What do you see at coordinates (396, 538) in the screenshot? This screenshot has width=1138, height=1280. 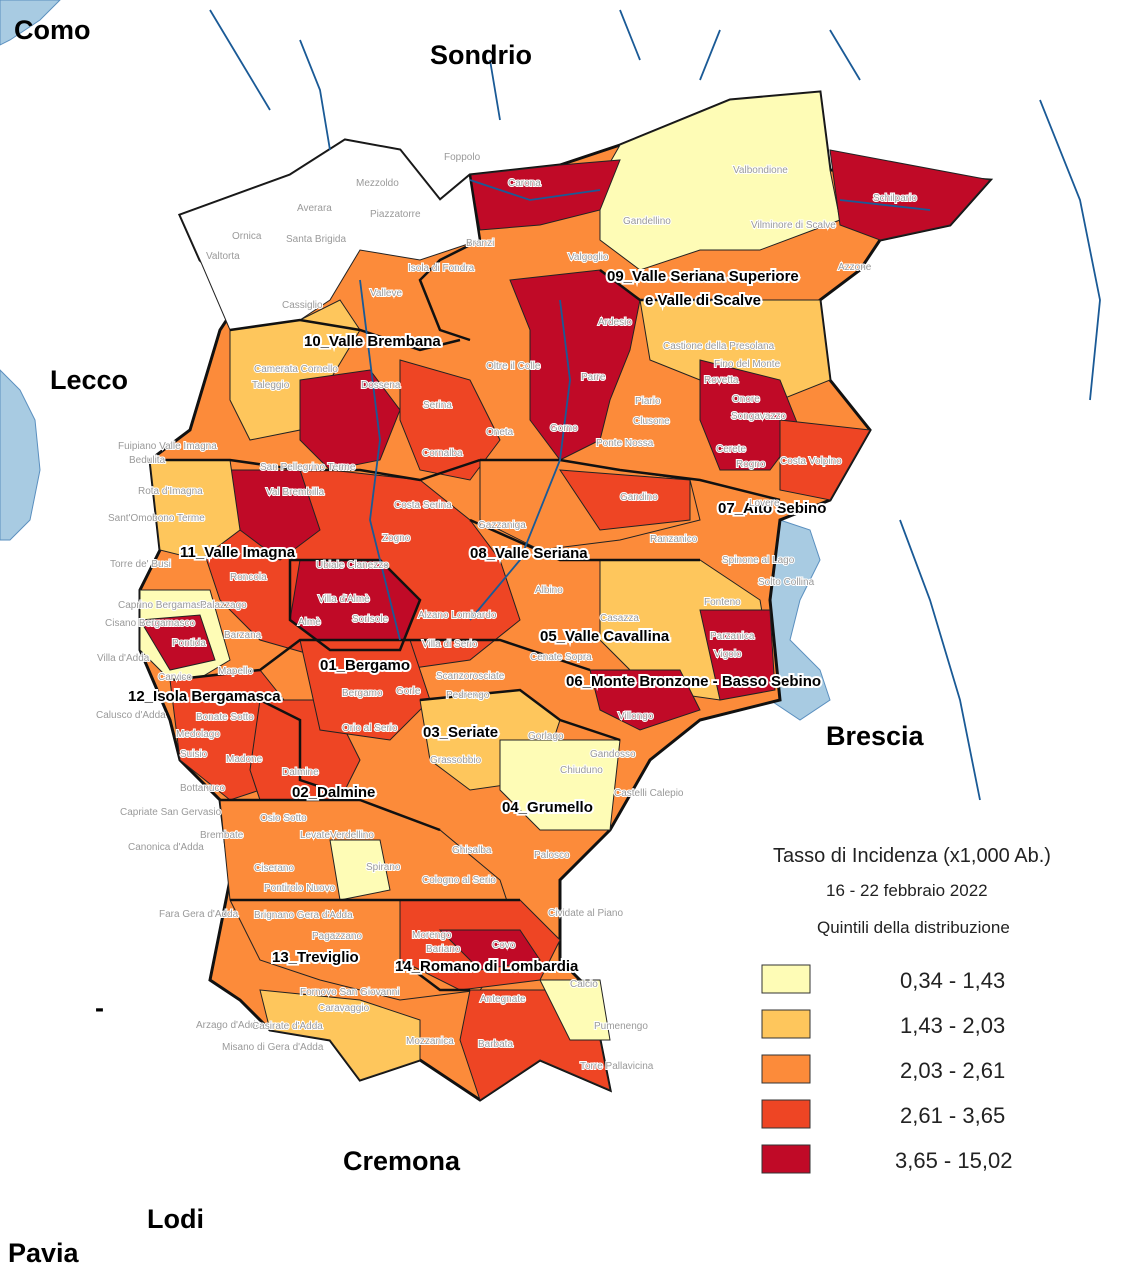 I see `muni-label: Zogno` at bounding box center [396, 538].